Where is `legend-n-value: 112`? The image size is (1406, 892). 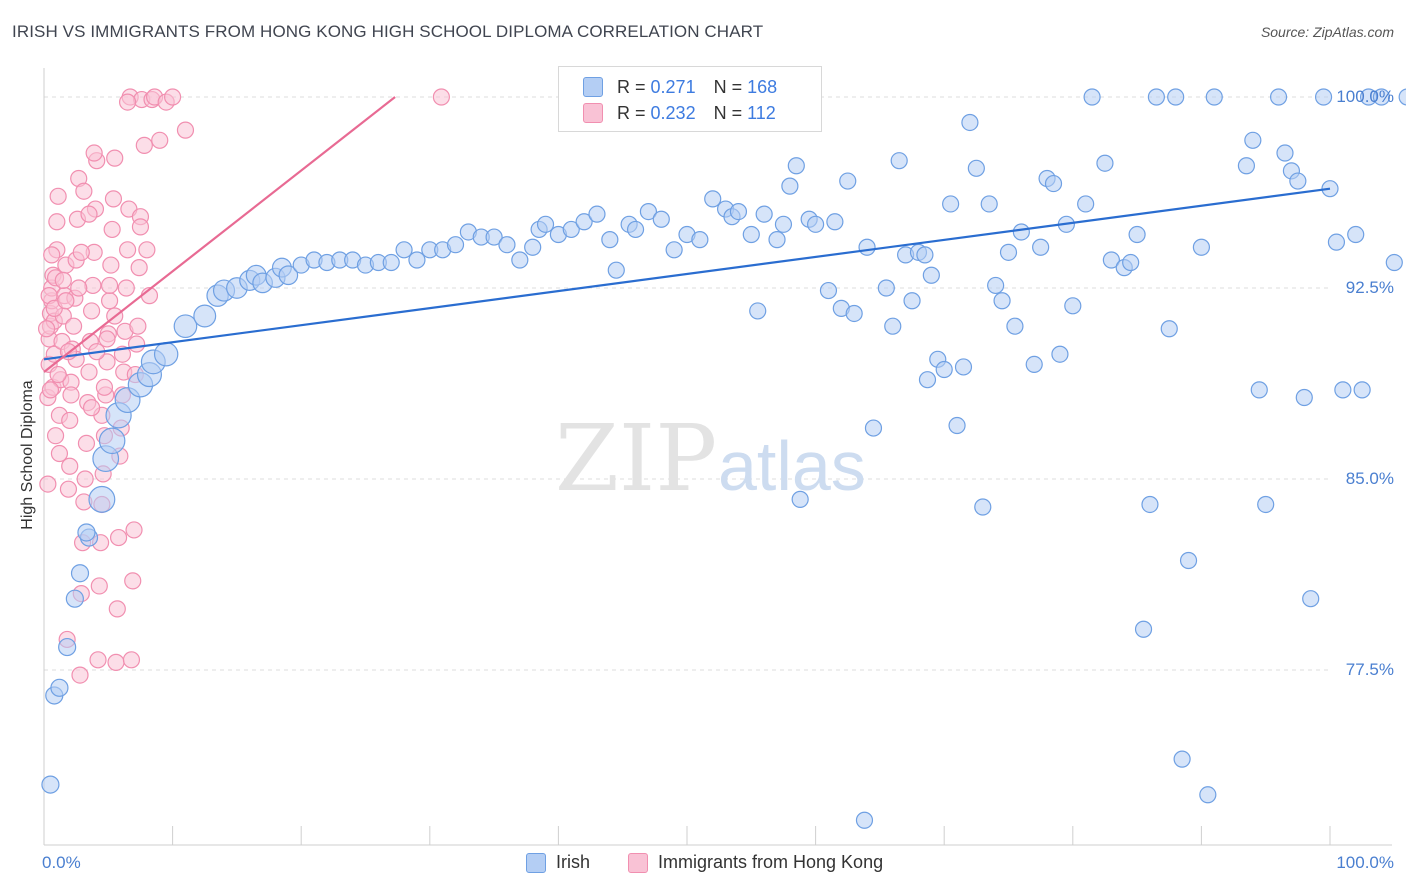
legend-n-value: 112 is located at coordinates (761, 112).